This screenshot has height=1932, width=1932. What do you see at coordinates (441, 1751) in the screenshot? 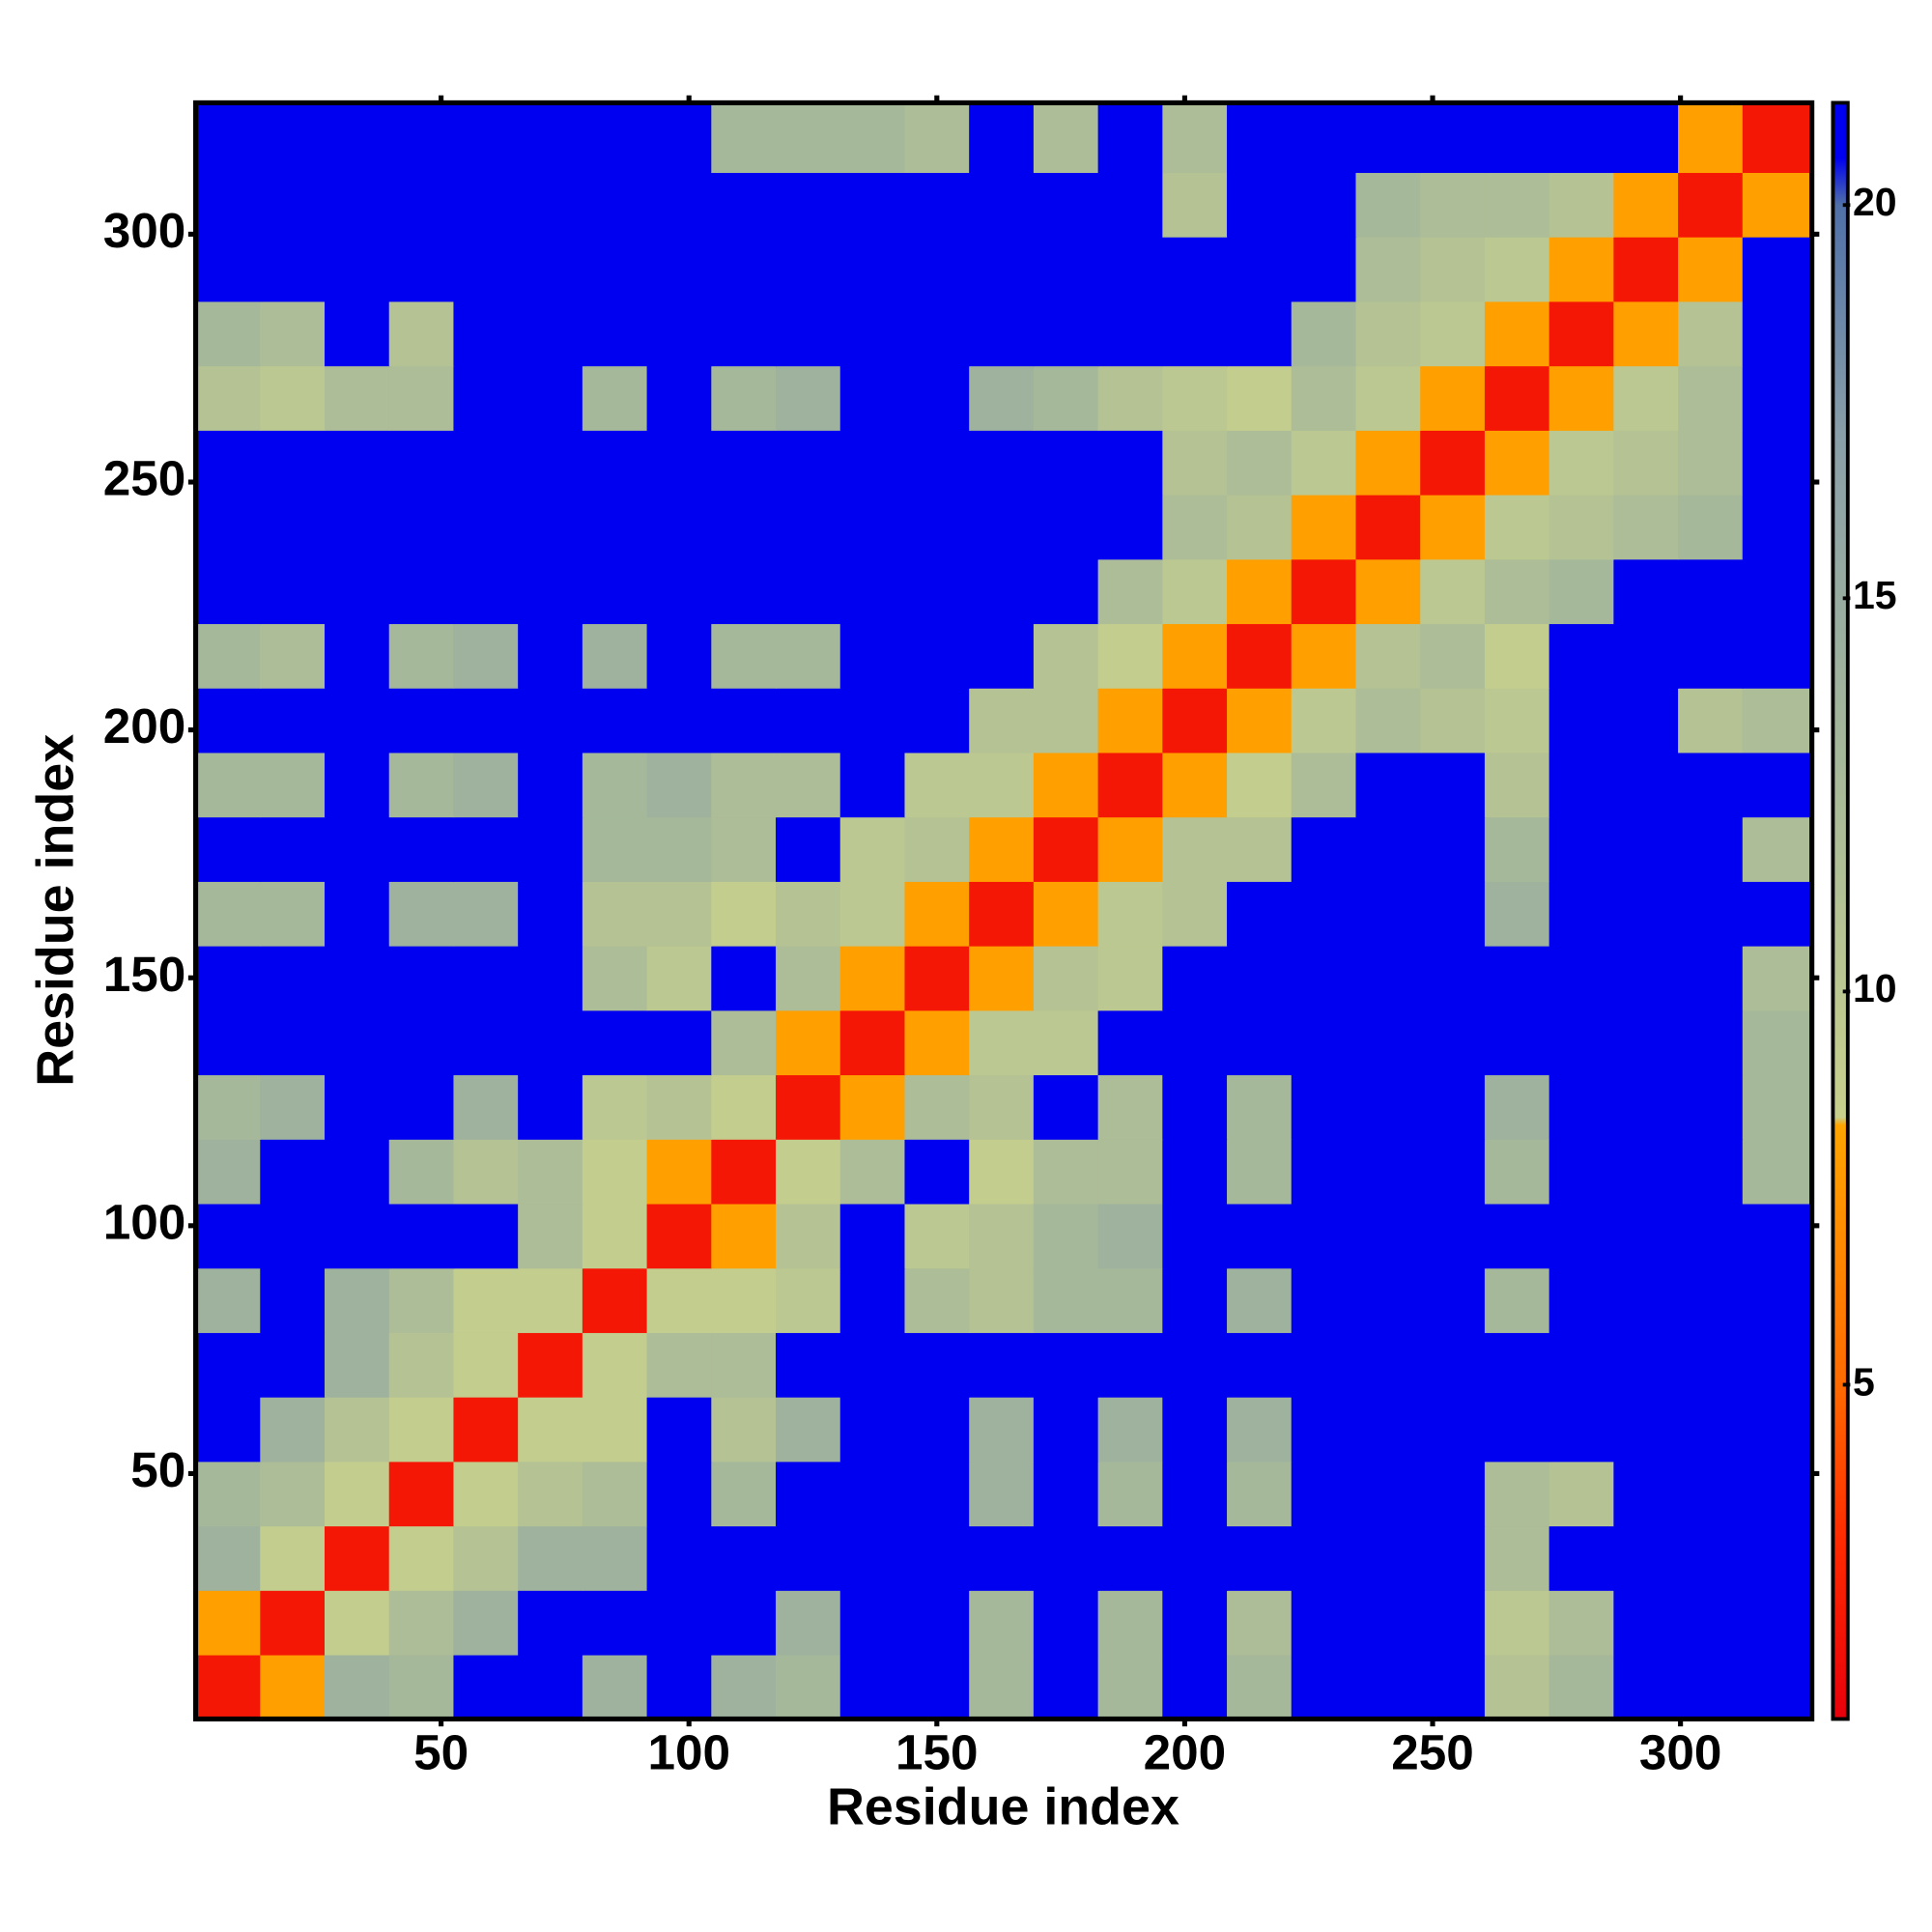
I see `x-tick-label: 50` at bounding box center [441, 1751].